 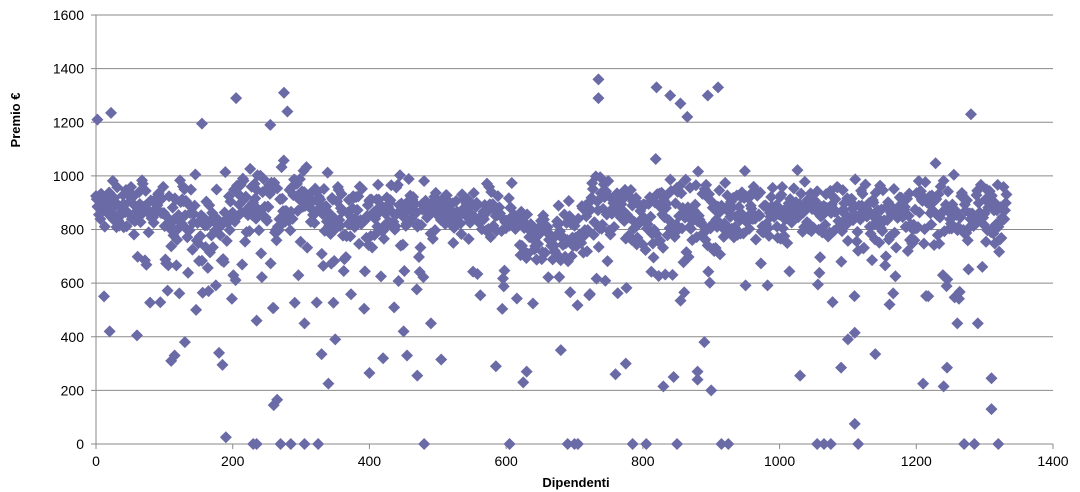 What do you see at coordinates (1052, 461) in the screenshot?
I see `x-tick-label: 1400` at bounding box center [1052, 461].